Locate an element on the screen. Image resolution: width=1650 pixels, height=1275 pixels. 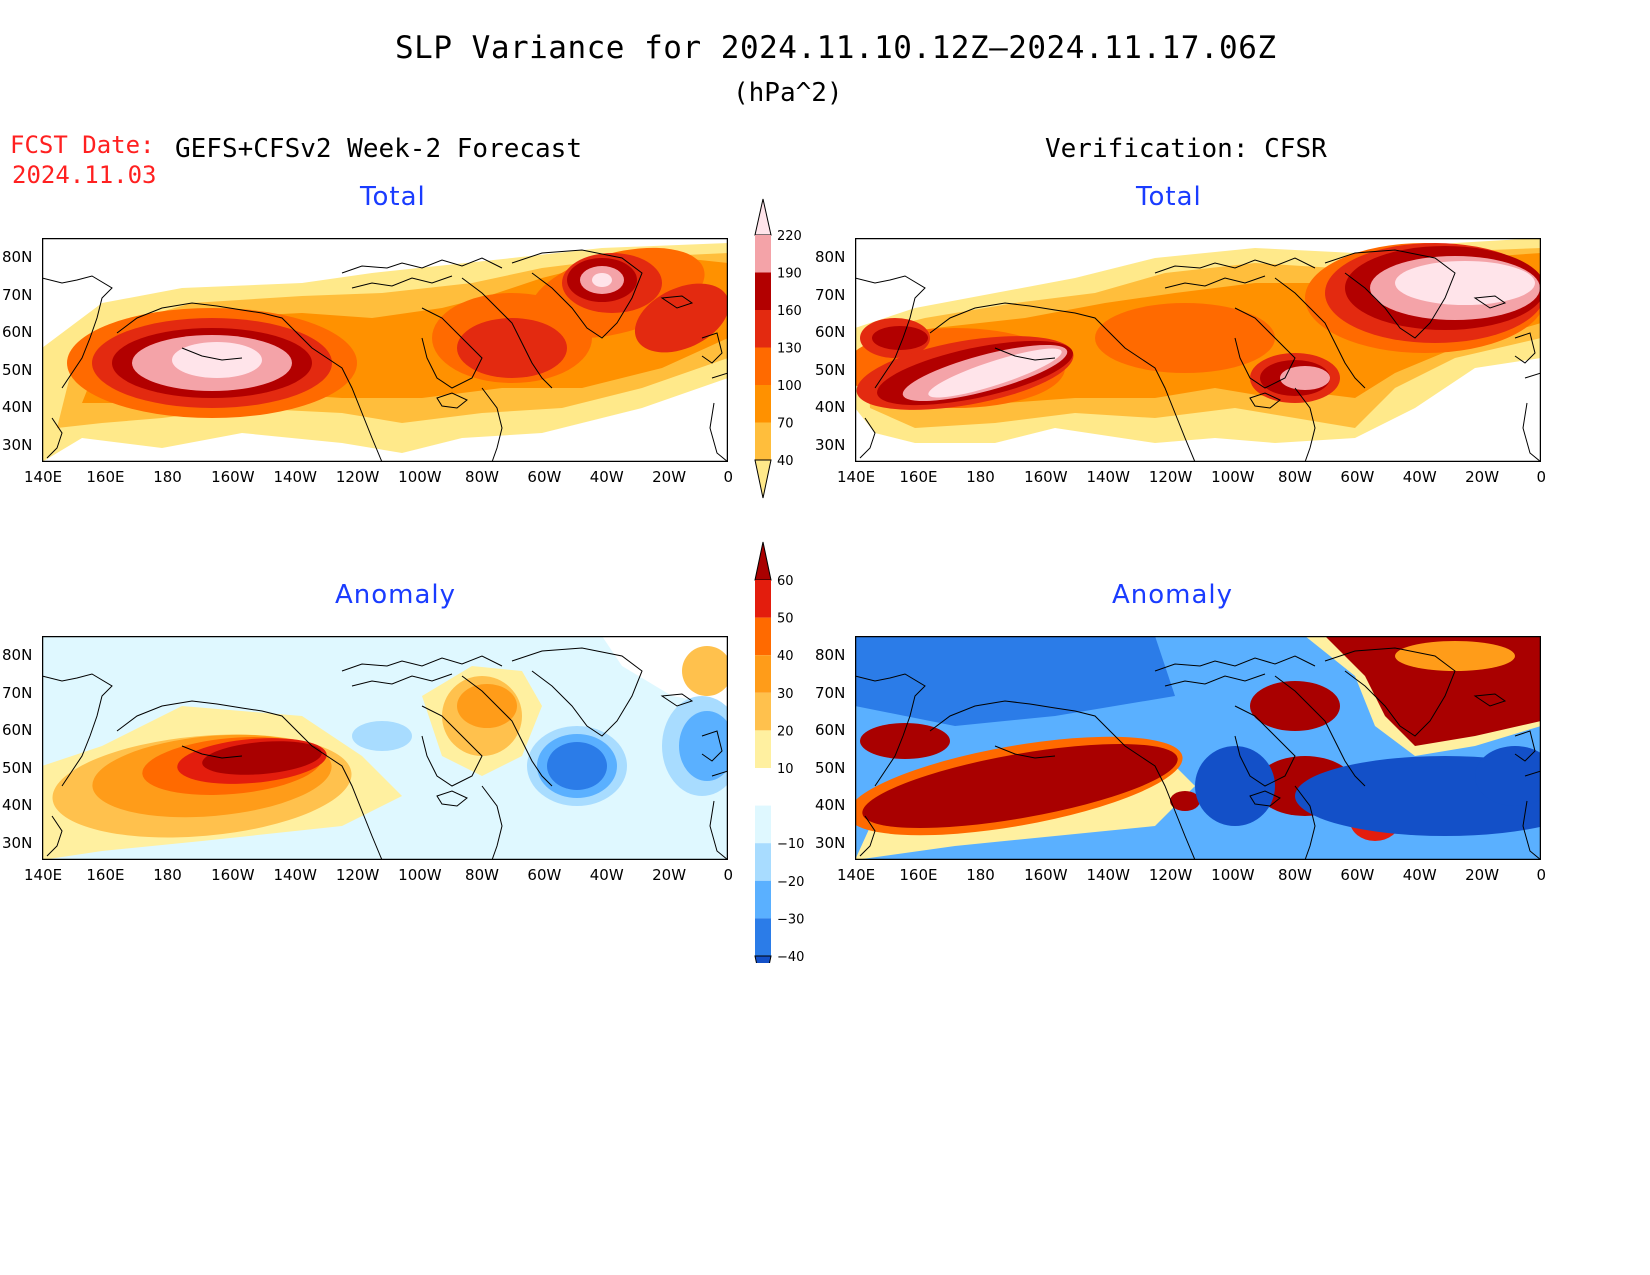
colorbar-anomaly-label: 50 is located at coordinates (785, 619).